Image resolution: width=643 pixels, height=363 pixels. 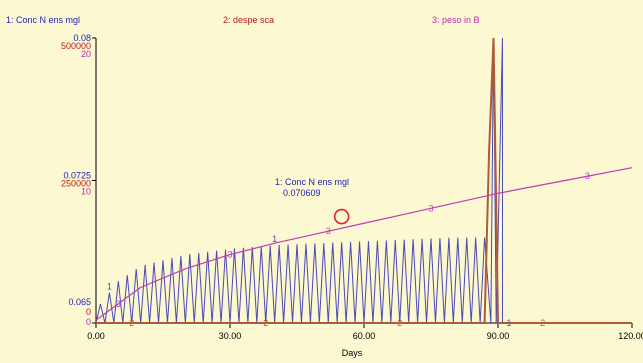 What do you see at coordinates (312, 201) in the screenshot?
I see `annotation: 1: Conc N ens mgl 0.070609` at bounding box center [312, 201].